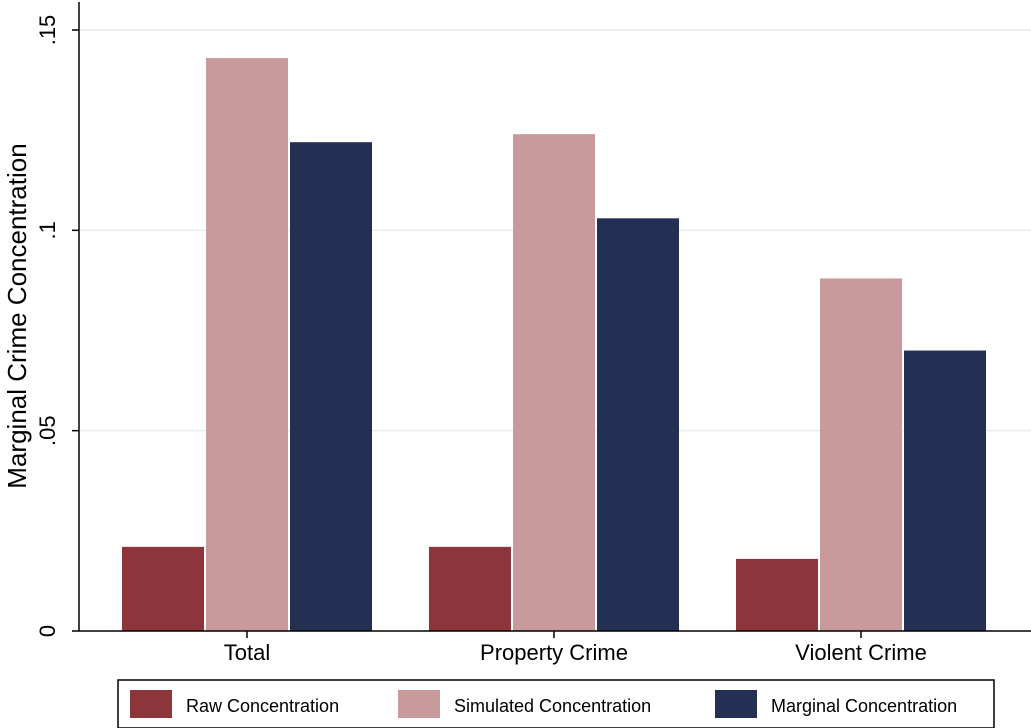 The height and width of the screenshot is (728, 1031). What do you see at coordinates (47, 430) in the screenshot?
I see `y-tick-label: .05` at bounding box center [47, 430].